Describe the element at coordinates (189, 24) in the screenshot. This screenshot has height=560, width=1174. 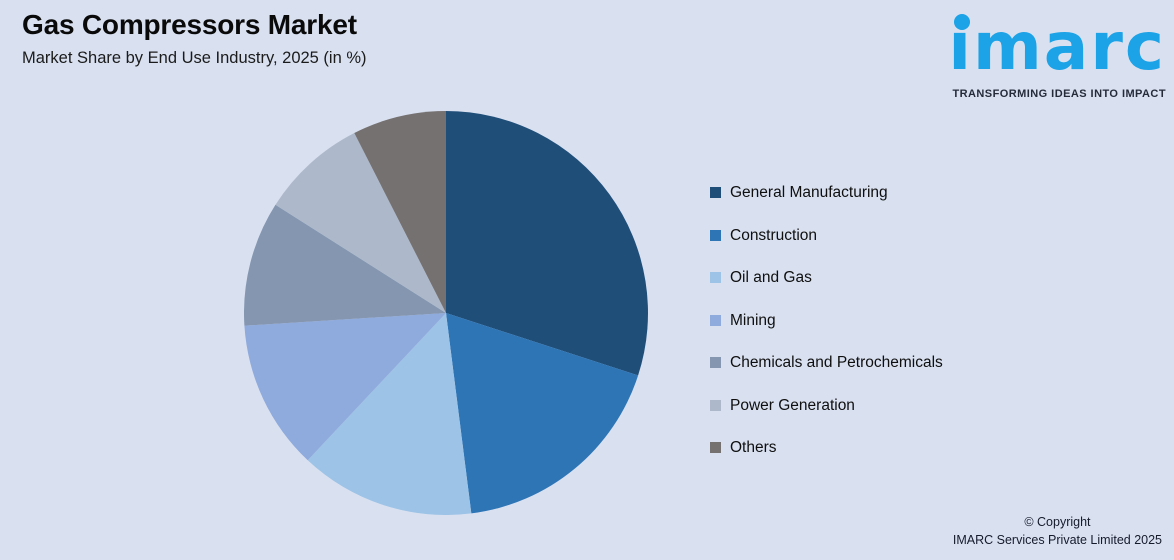
I see `page-title: Gas Compressors Market` at that location.